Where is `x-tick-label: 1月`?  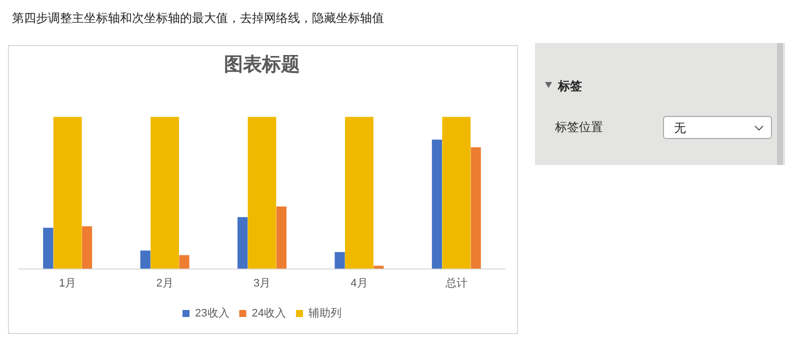
x-tick-label: 1月 is located at coordinates (67, 283).